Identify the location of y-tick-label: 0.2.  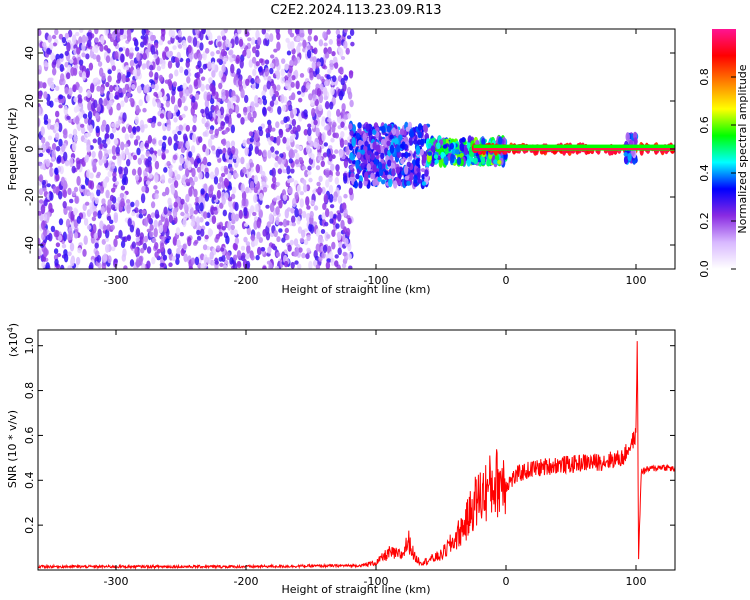
(29, 525).